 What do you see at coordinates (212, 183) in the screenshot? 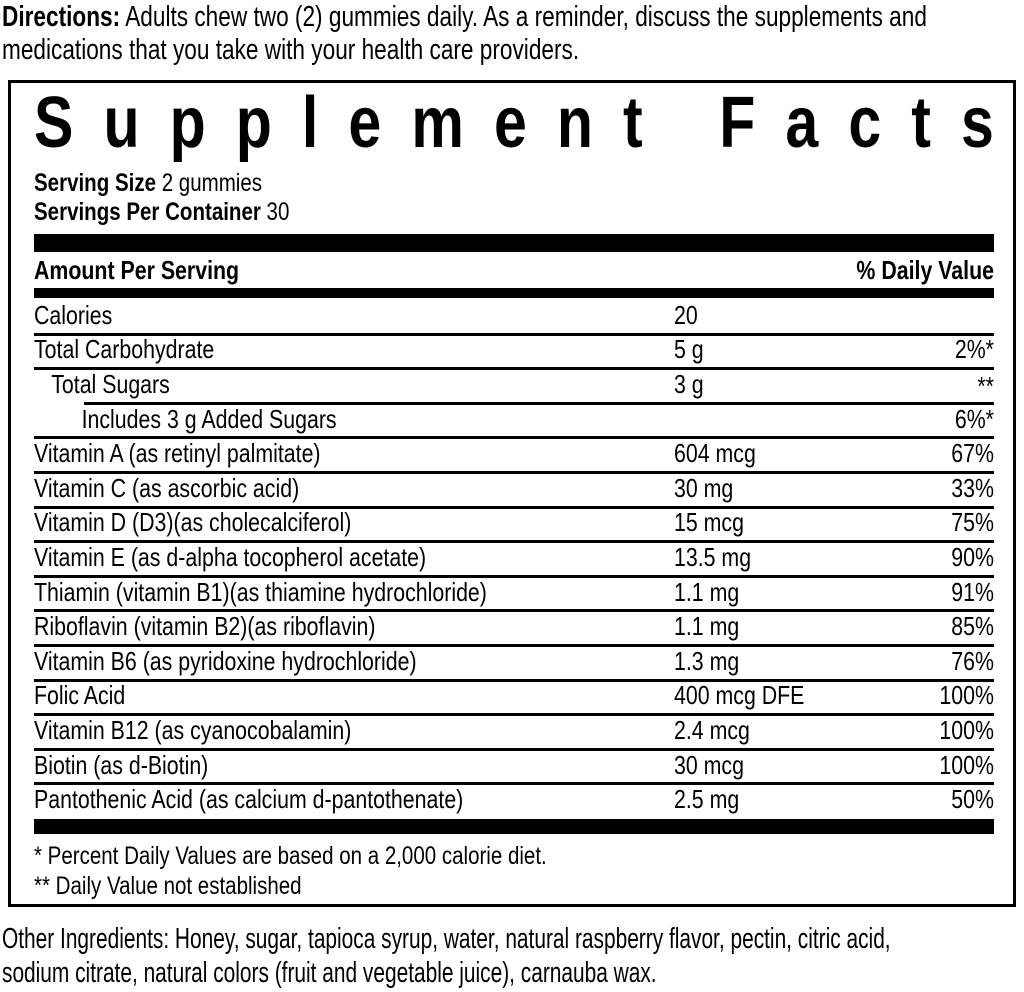
I see `serving-size-value: 2 gummies` at bounding box center [212, 183].